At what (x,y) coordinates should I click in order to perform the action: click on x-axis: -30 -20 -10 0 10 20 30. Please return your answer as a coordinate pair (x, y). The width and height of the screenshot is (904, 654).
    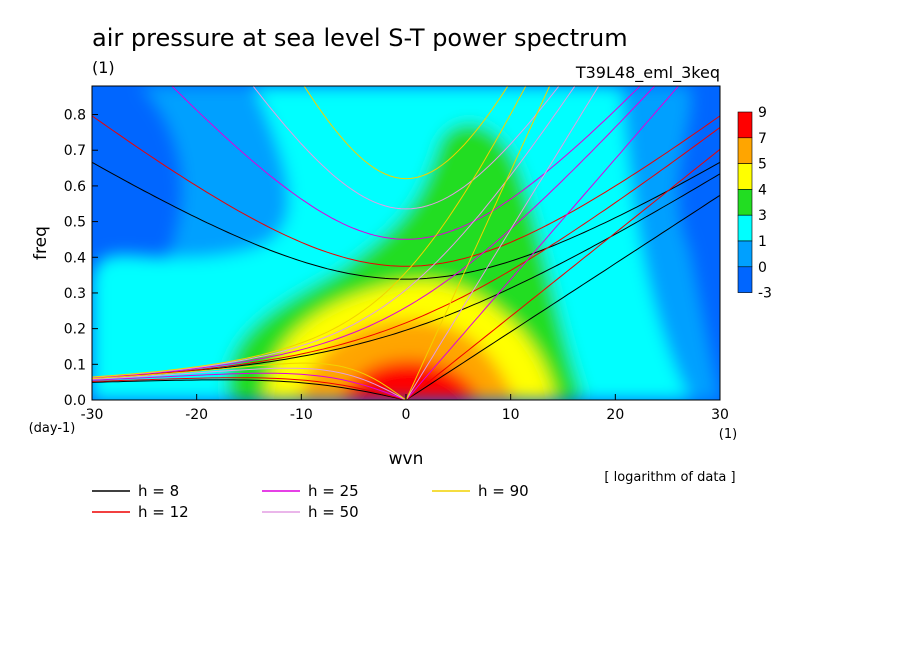
    Looking at the image, I should click on (405, 408).